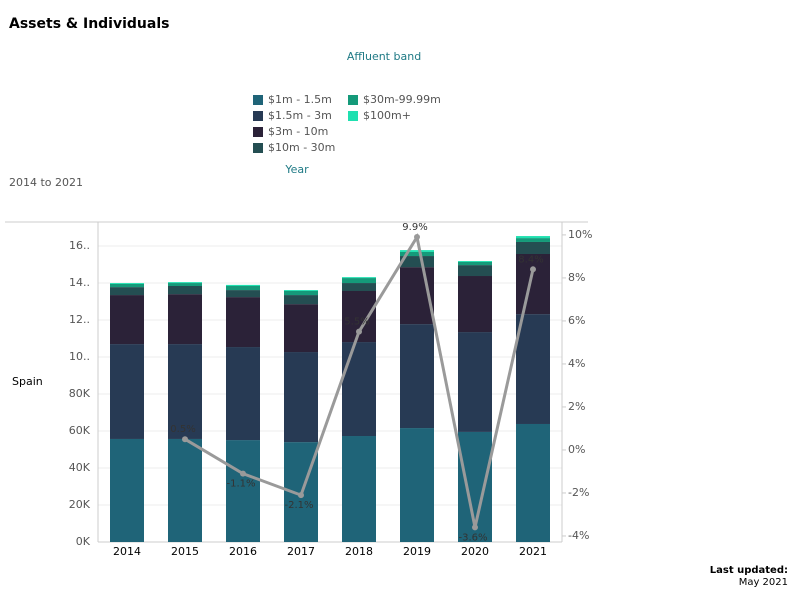  What do you see at coordinates (298, 131) in the screenshot?
I see `legend-label: $3m - 10m` at bounding box center [298, 131].